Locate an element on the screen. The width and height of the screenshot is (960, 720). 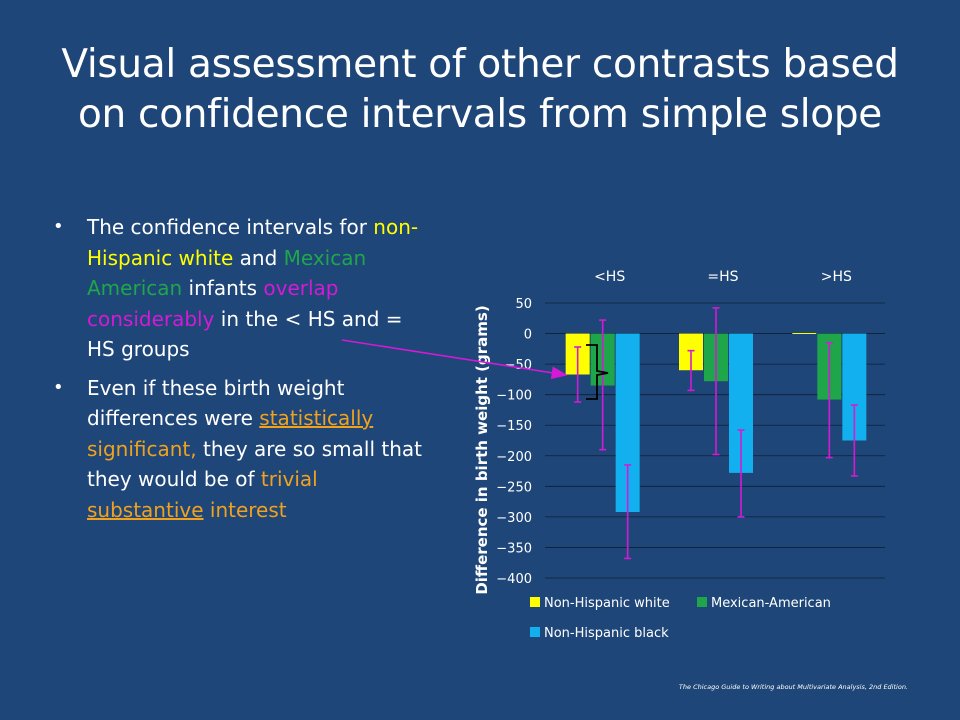
bullet-text-segment: interest is located at coordinates (245, 509).